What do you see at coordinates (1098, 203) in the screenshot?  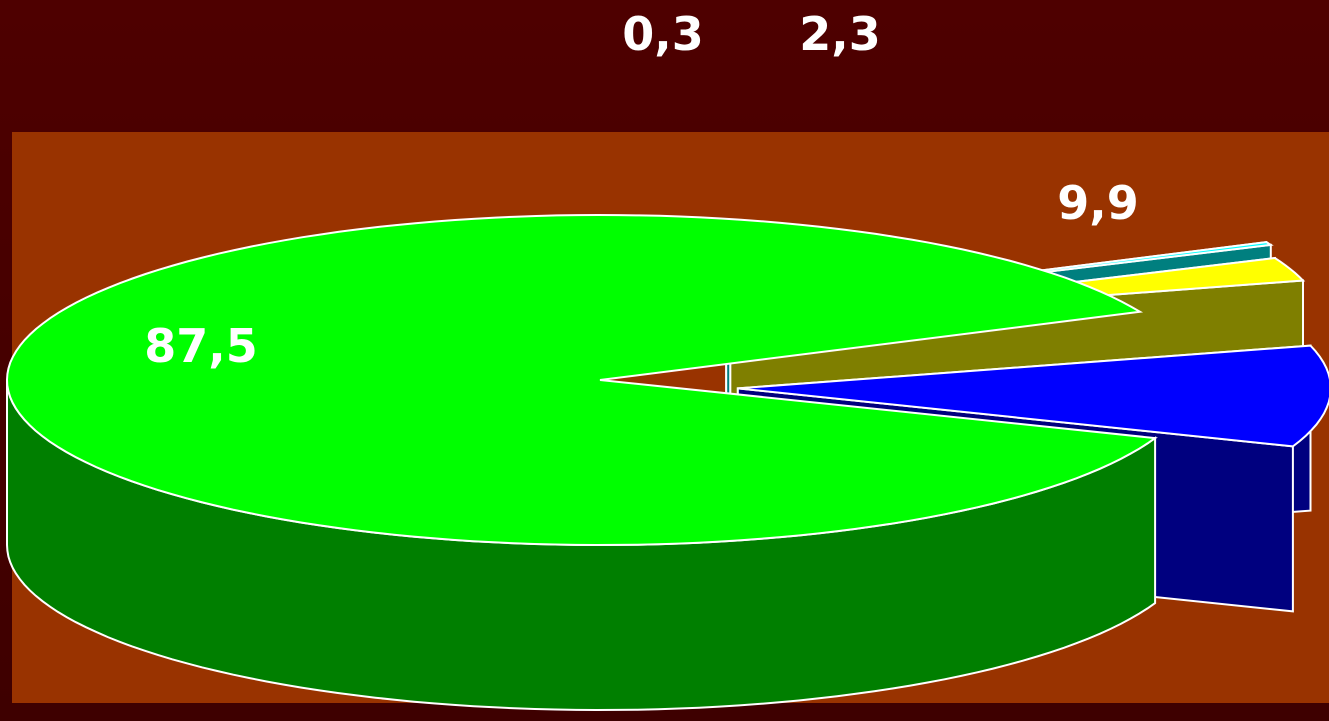 I see `data-label-9-9: 9,9` at bounding box center [1098, 203].